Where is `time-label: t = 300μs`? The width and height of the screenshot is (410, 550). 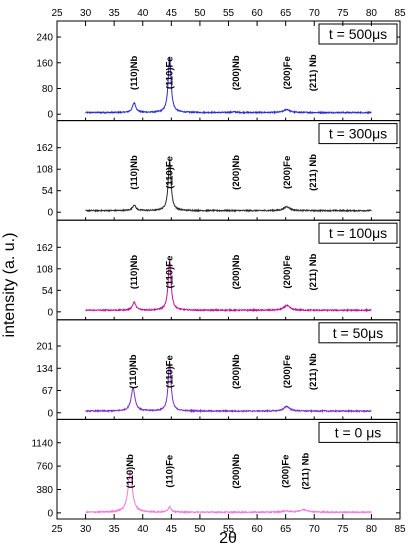 time-label: t = 300μs is located at coordinates (358, 134).